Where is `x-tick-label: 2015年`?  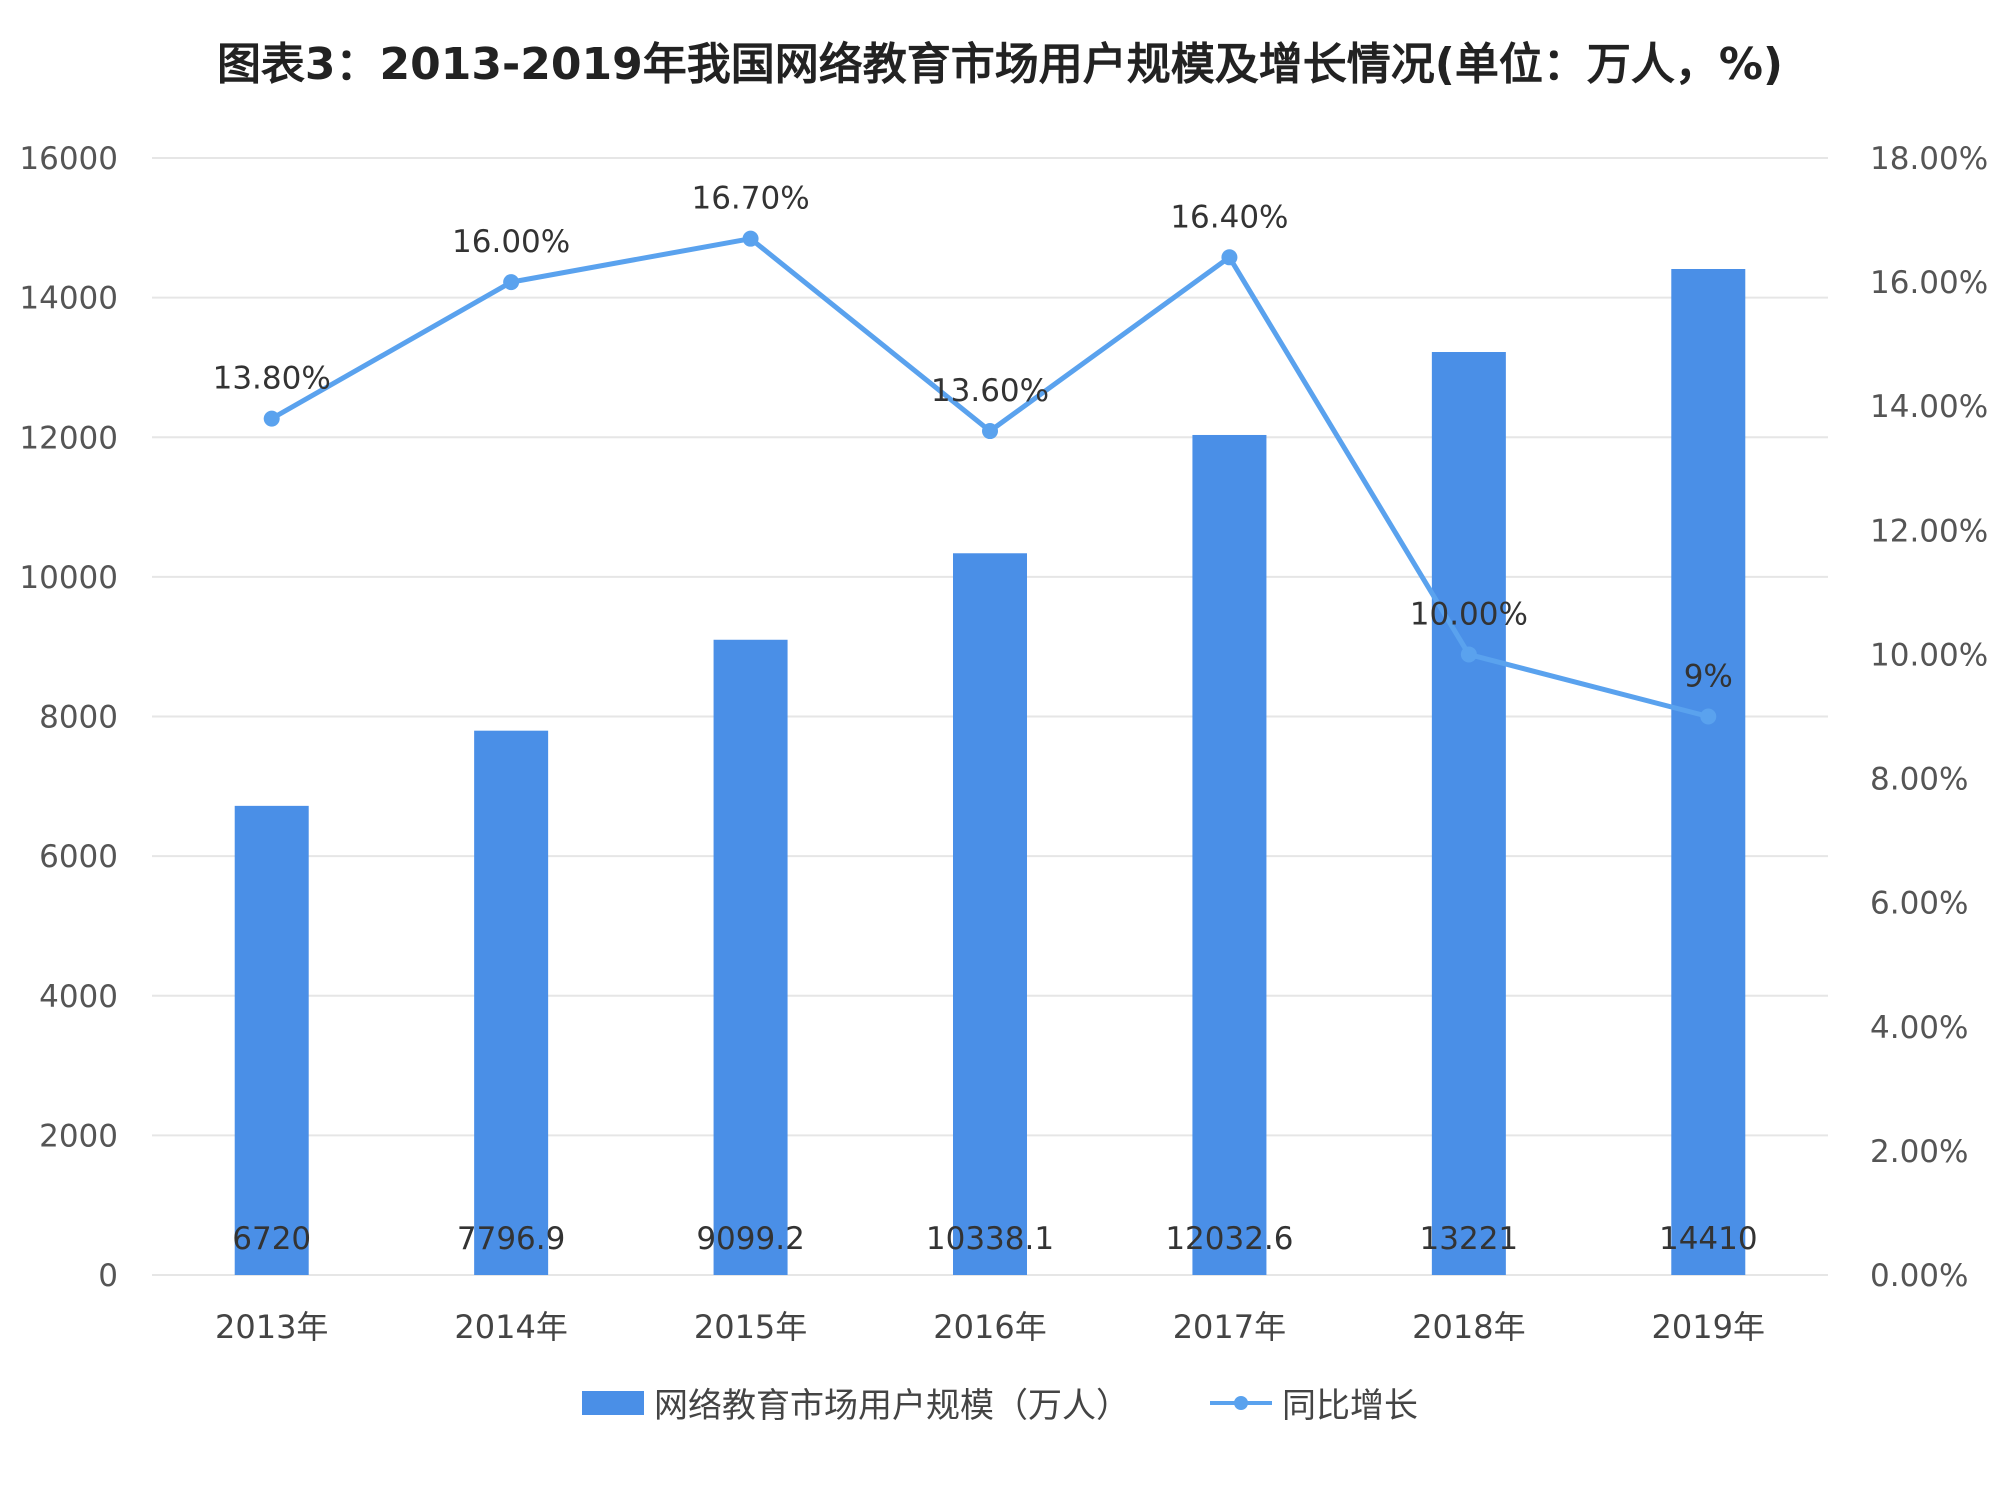
x-tick-label: 2015年 is located at coordinates (750, 1327).